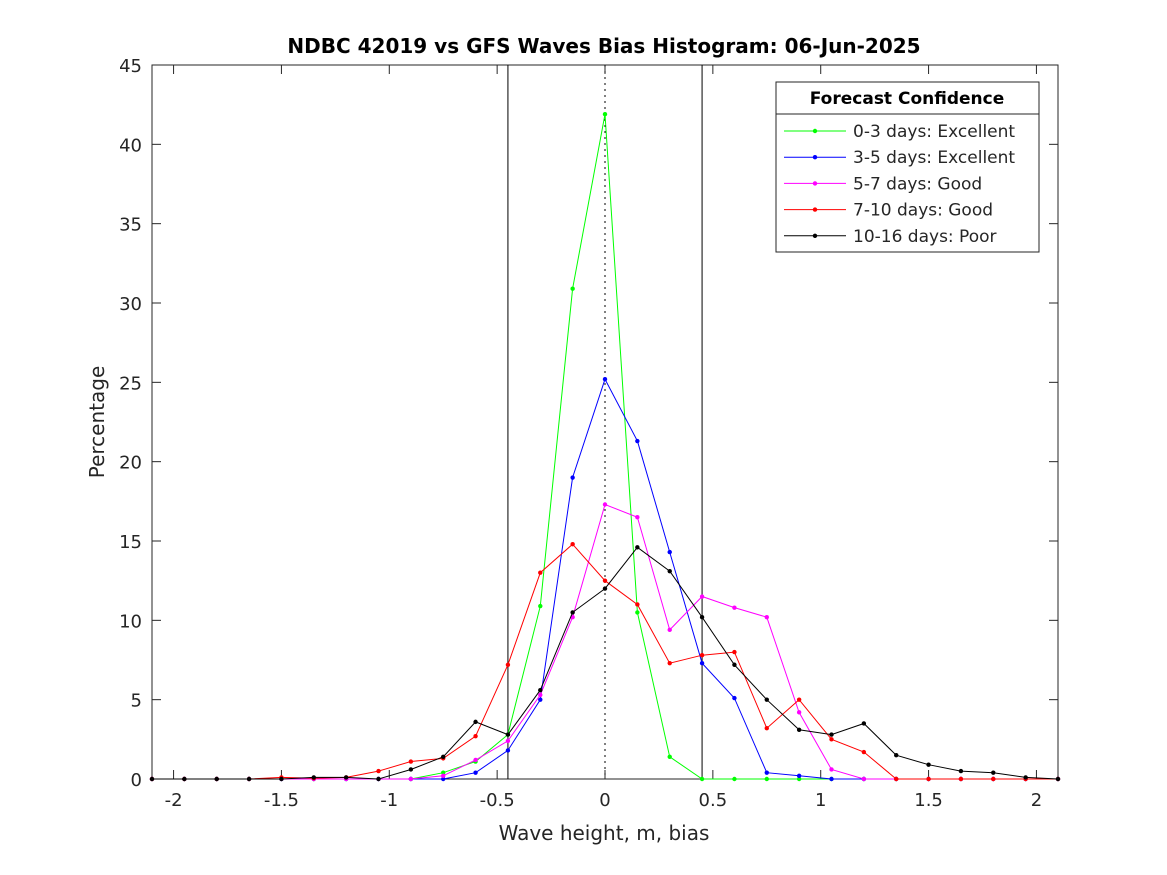 This screenshot has width=1167, height=875. I want to click on y-tick-label: 10, so click(130, 621).